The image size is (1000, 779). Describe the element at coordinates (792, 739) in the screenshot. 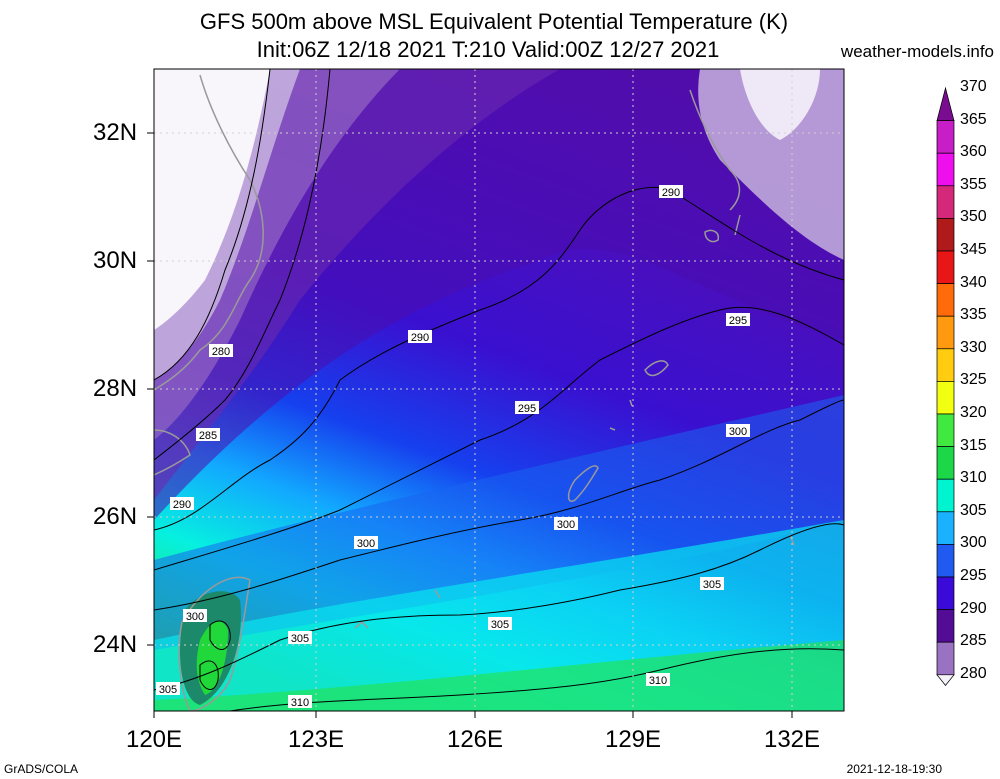

I see `x-tick-label: 132E` at that location.